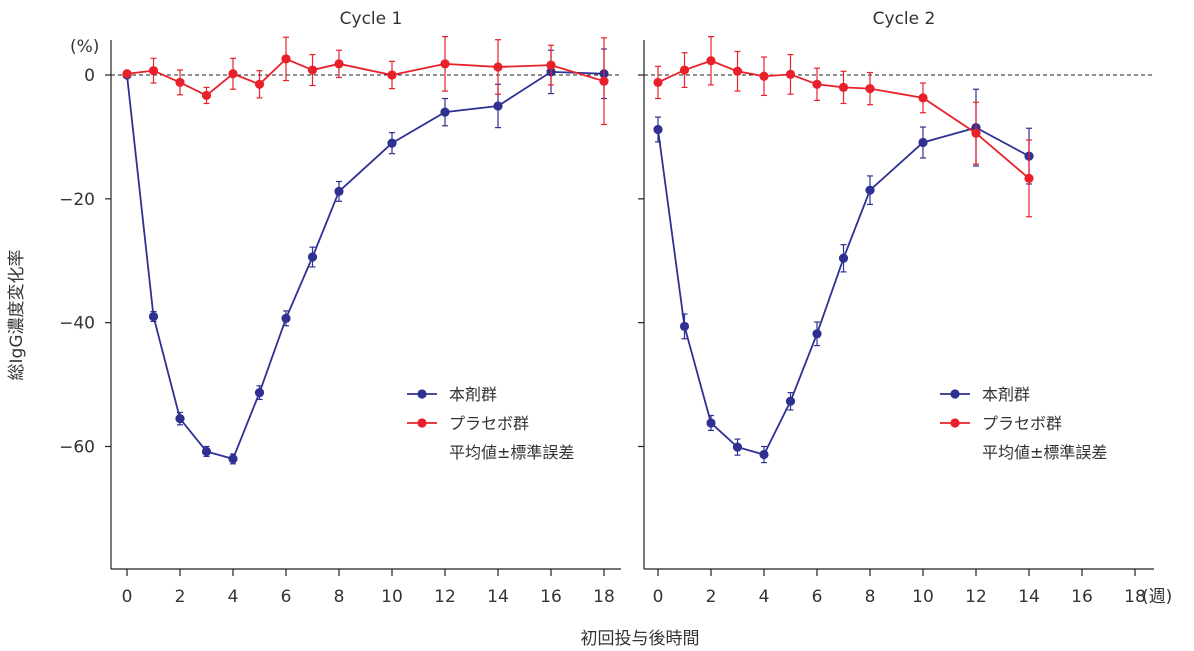 The image size is (1194, 651). What do you see at coordinates (371, 19) in the screenshot?
I see `panel-title: Cycle 1` at bounding box center [371, 19].